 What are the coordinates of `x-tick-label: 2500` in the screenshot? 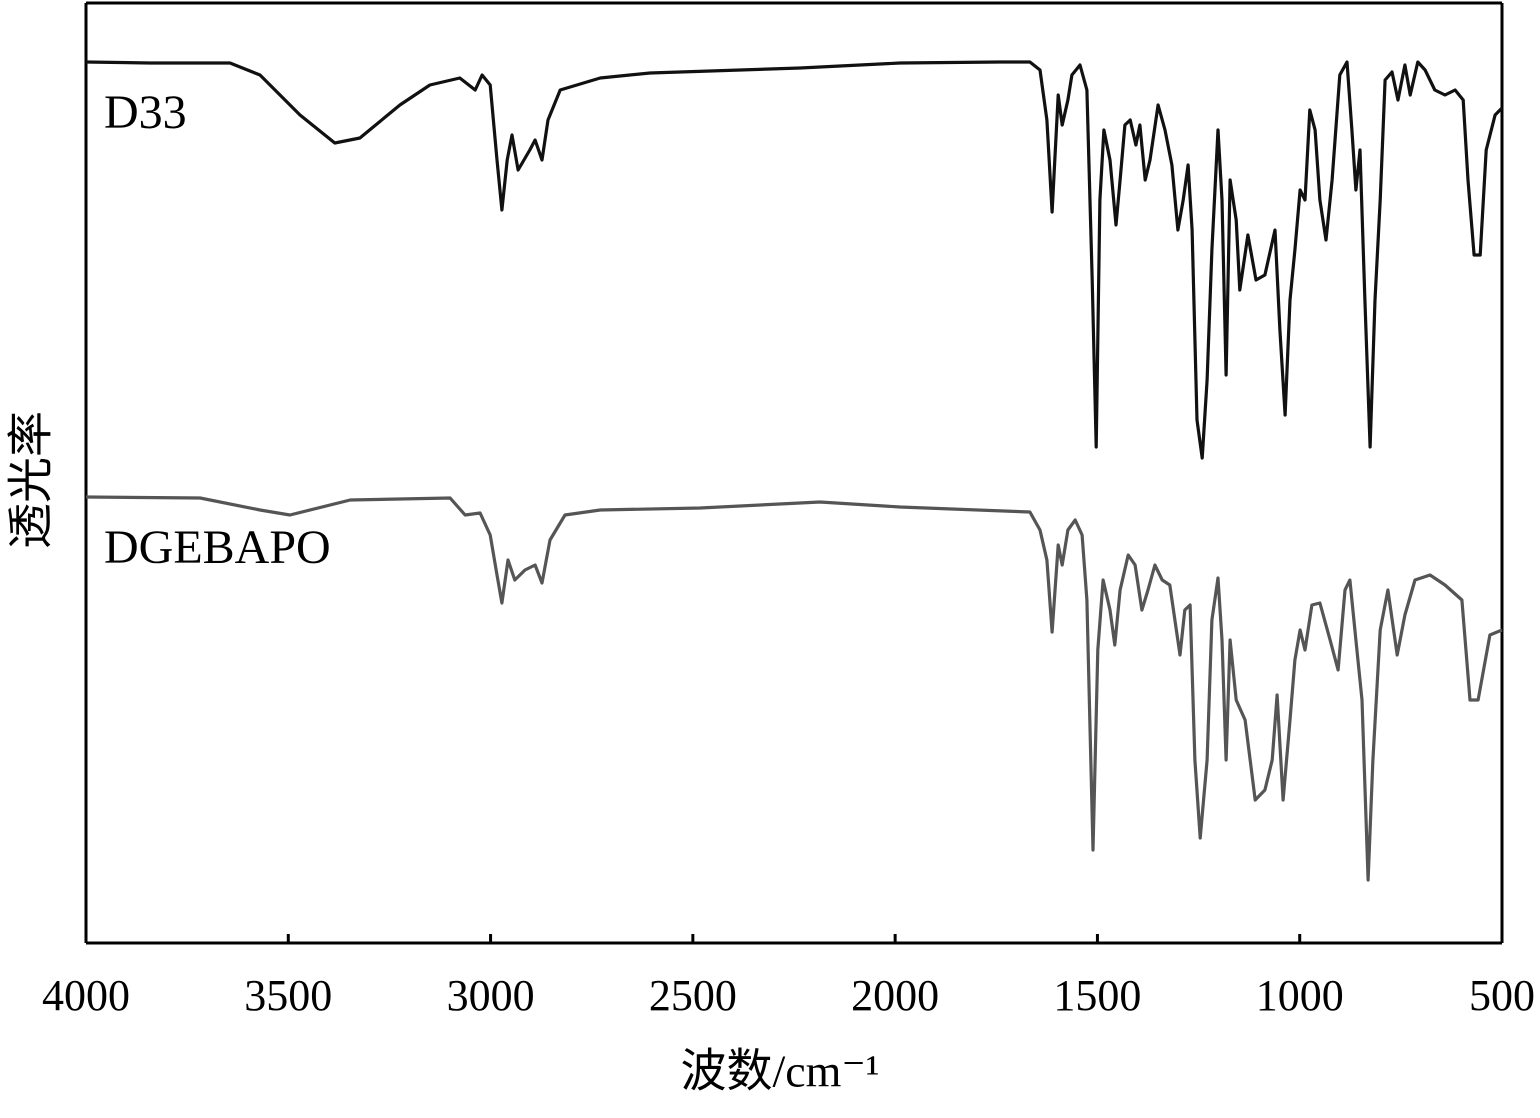 It's located at (693, 995).